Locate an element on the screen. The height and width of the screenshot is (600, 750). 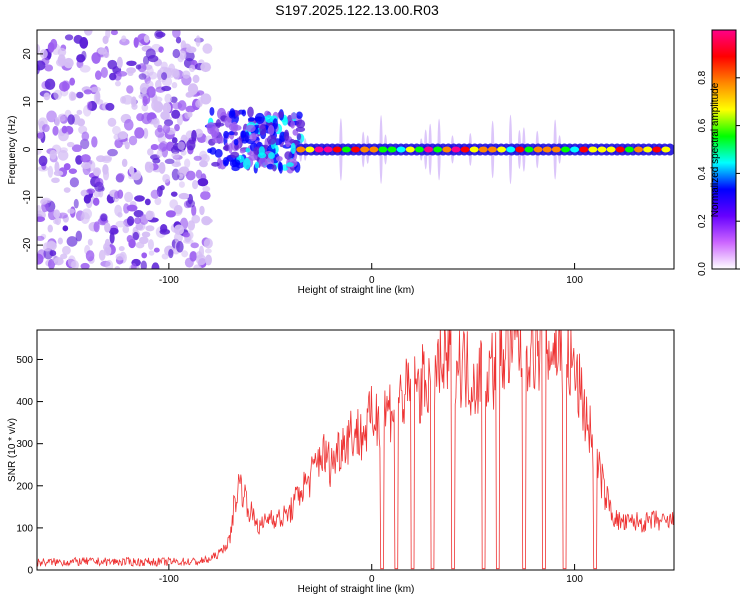
colorbar-tick-label: 0.0 is located at coordinates (702, 269).